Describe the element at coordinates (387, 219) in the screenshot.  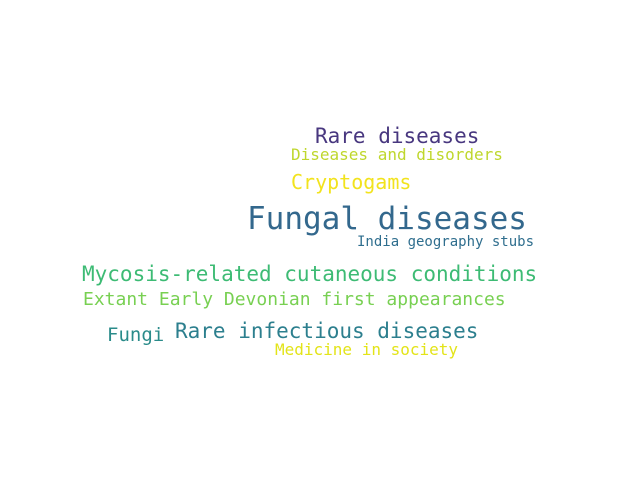
I see `word-fungal-diseases: Fungal diseases` at that location.